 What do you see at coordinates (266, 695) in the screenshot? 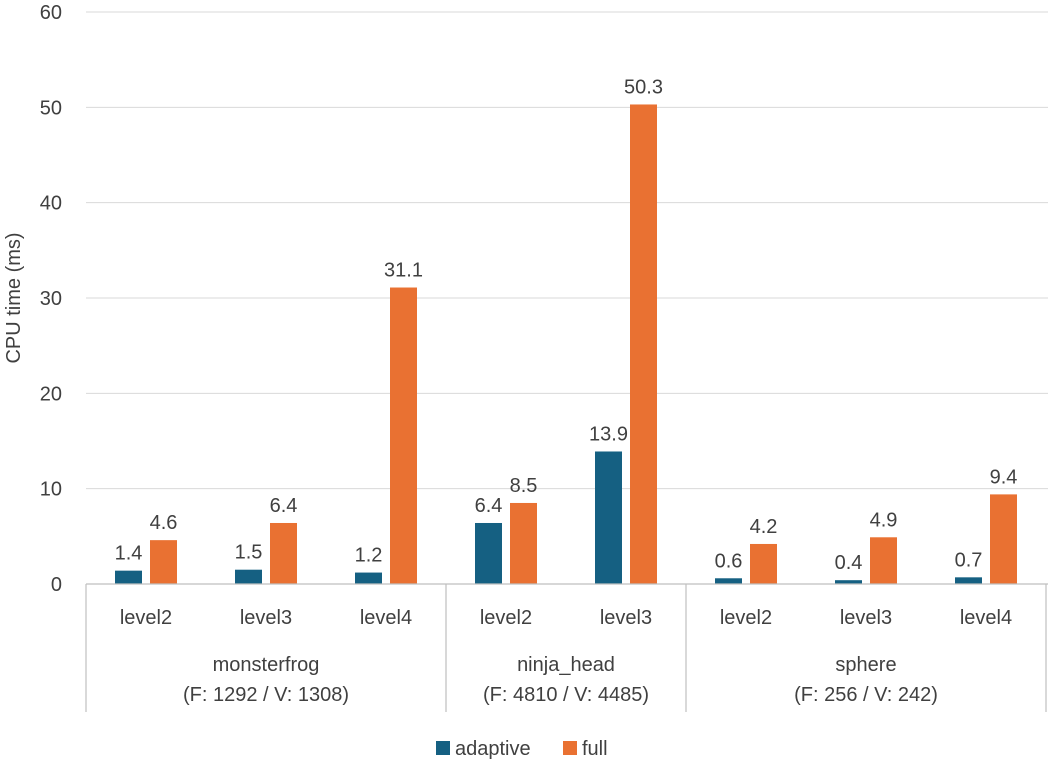
I see `group-sublabel: (F: 1292 / V: 1308)` at bounding box center [266, 695].